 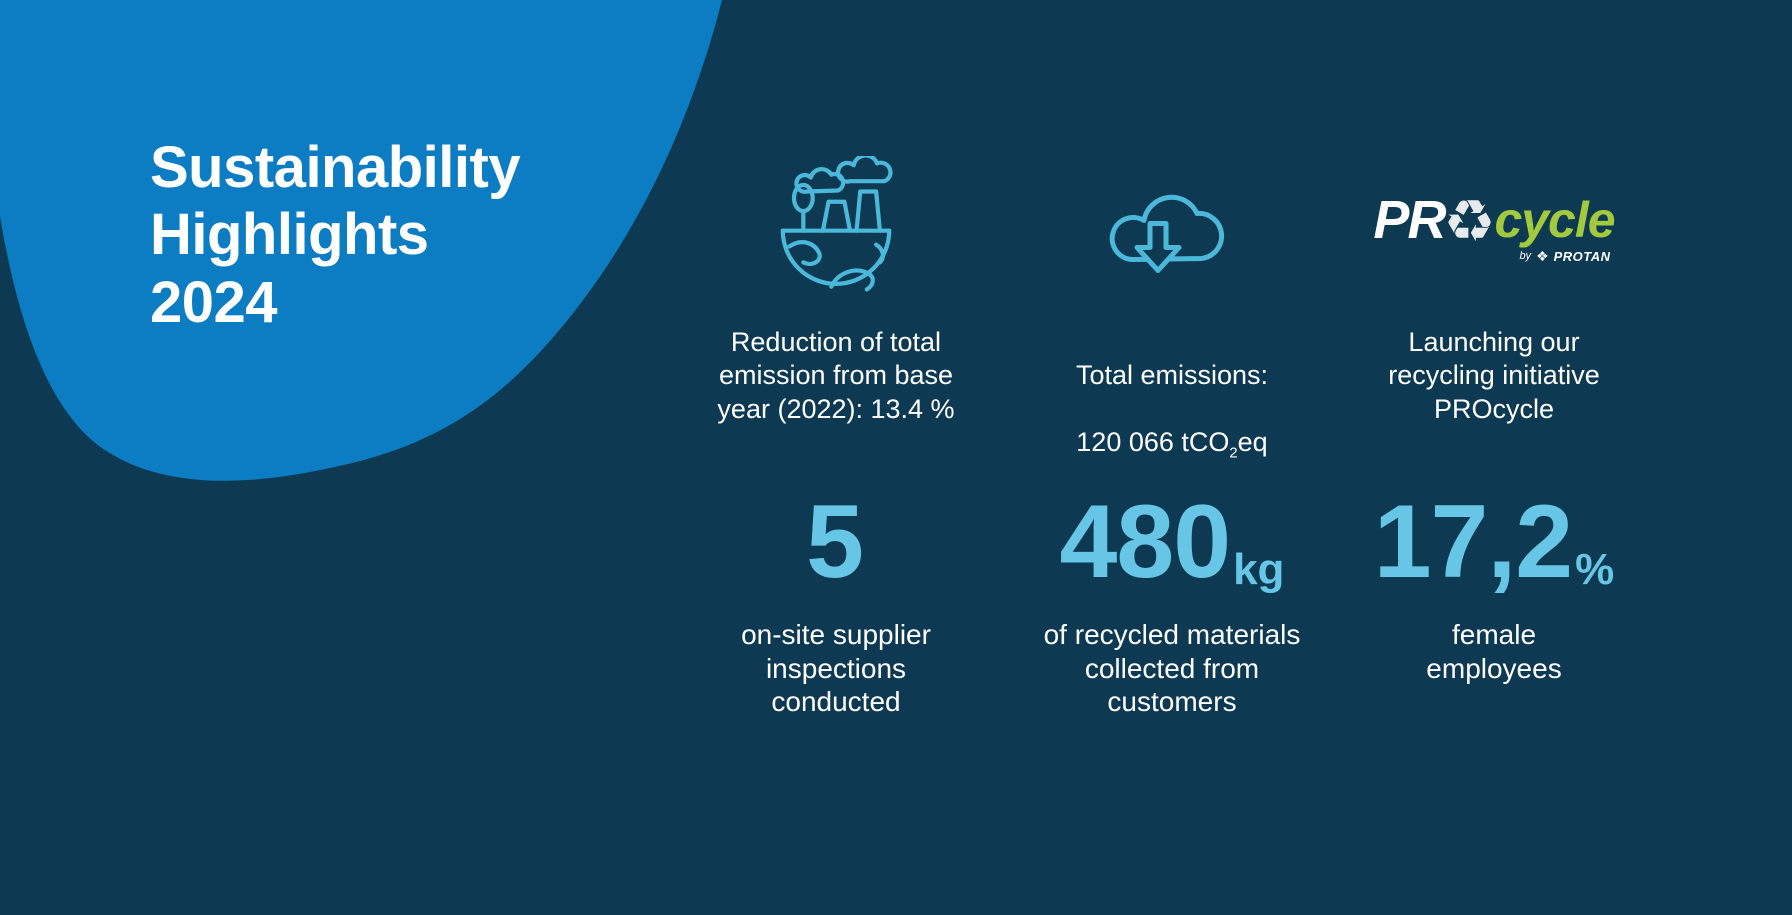 I want to click on byline-by-text: by, so click(x=1525, y=256).